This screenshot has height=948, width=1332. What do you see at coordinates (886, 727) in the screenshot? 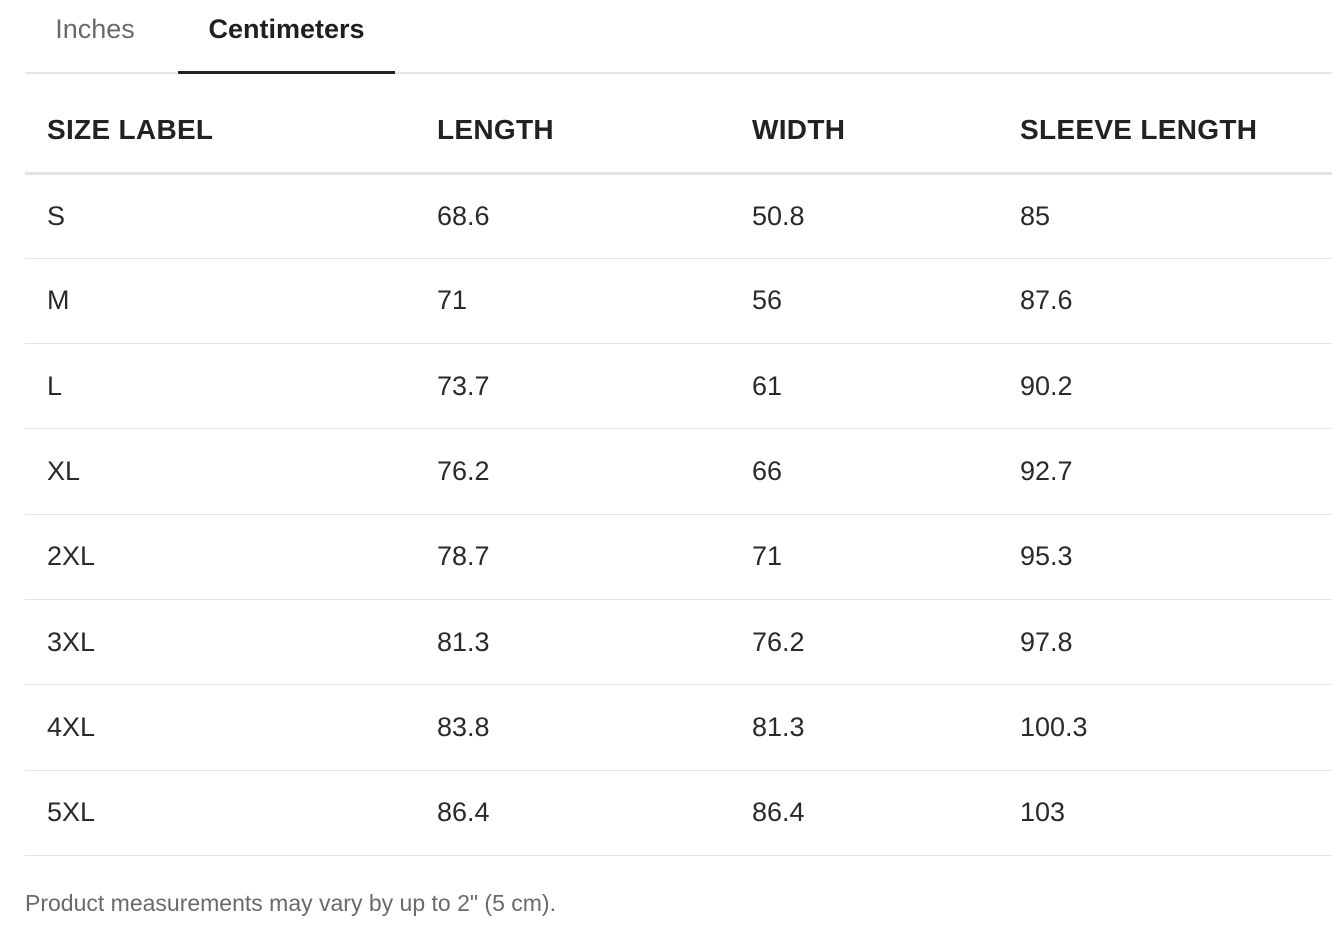
I see `cell-width: 81.3` at bounding box center [886, 727].